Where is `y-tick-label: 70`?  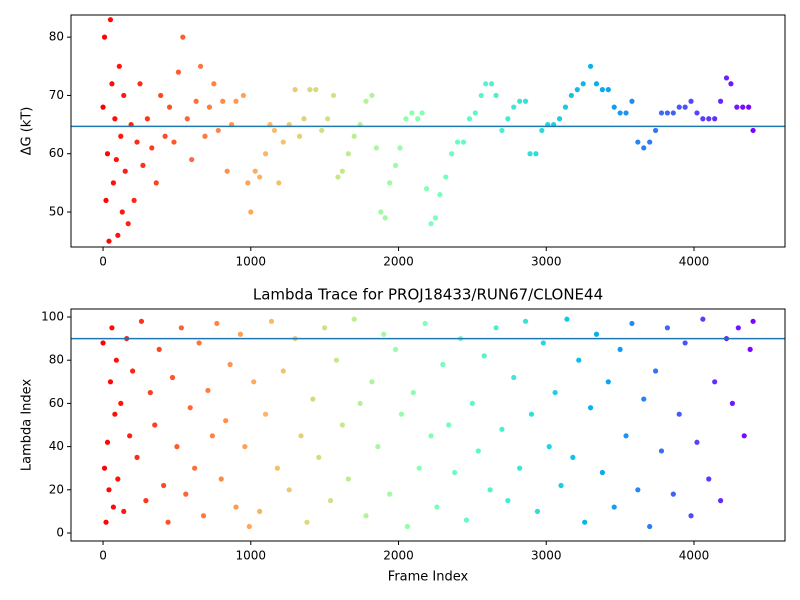
y-tick-label: 70 is located at coordinates (56, 95).